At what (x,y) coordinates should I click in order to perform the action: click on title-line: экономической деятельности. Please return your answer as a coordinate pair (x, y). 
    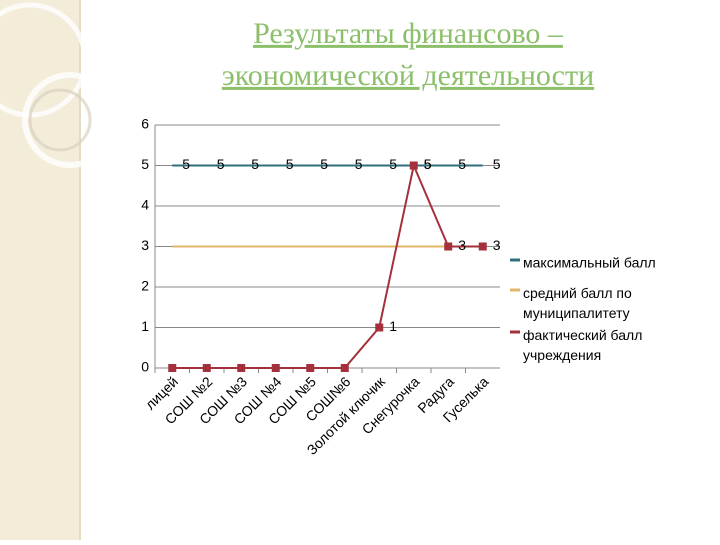
    Looking at the image, I should click on (408, 75).